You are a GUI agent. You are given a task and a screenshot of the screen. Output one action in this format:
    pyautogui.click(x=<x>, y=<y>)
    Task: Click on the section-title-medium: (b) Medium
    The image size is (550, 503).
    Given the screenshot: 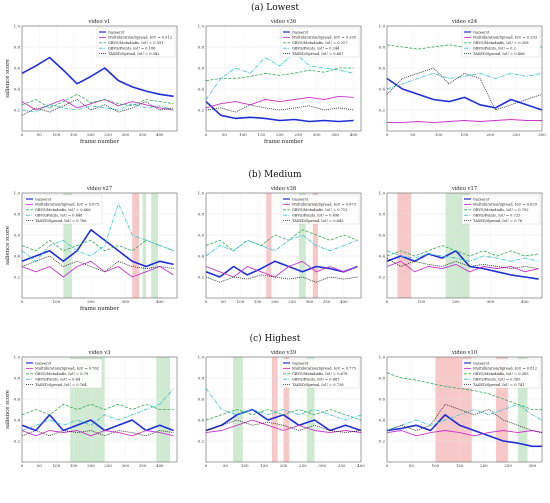 What is the action you would take?
    pyautogui.click(x=275, y=174)
    